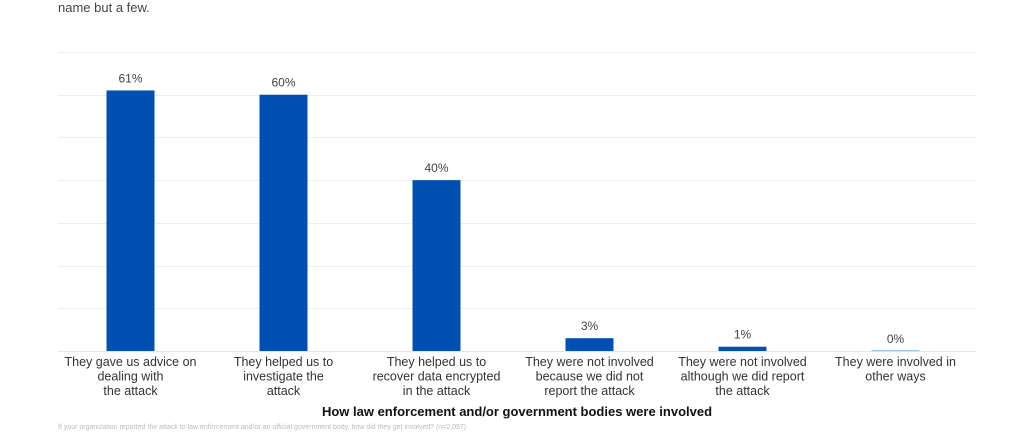  What do you see at coordinates (283, 377) in the screenshot?
I see `category-label: investigate the` at bounding box center [283, 377].